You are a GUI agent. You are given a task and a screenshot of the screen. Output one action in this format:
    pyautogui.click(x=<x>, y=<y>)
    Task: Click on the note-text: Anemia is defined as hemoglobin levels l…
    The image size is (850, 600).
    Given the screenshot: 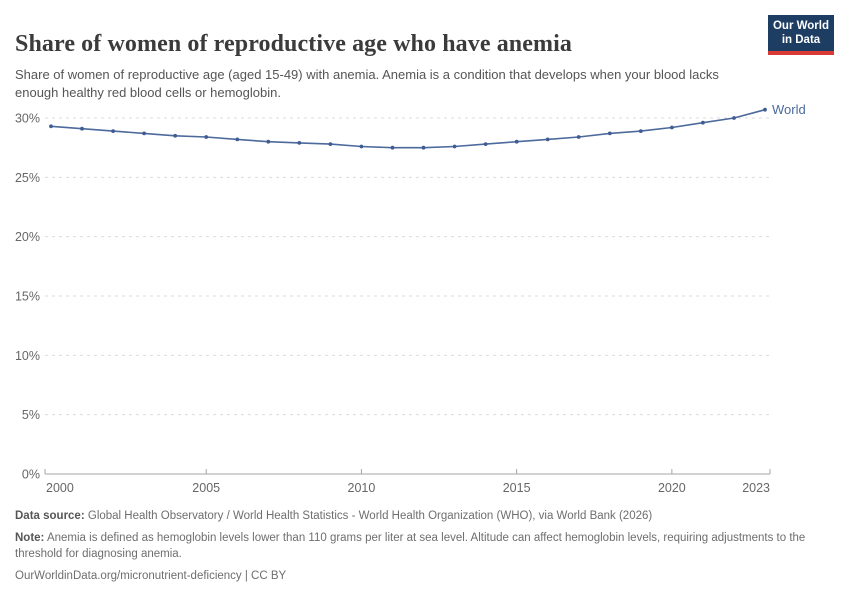 What is the action you would take?
    pyautogui.click(x=410, y=546)
    